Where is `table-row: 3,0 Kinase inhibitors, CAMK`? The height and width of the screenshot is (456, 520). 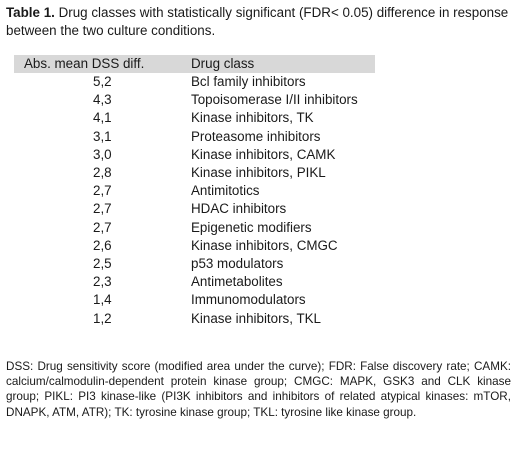 table-row: 3,0 Kinase inhibitors, CAMK is located at coordinates (194, 155).